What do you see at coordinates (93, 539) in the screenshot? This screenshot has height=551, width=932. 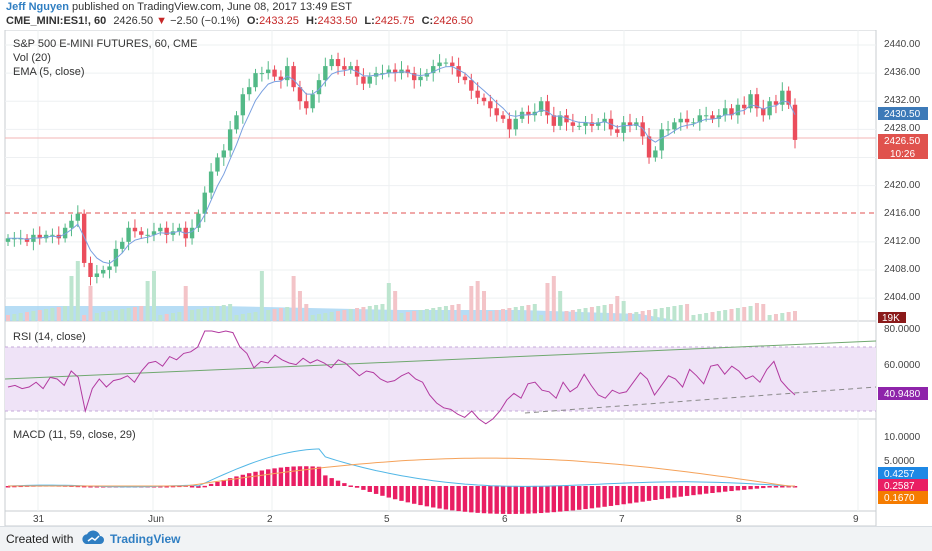 I see `tradingview-cloud-icon` at bounding box center [93, 539].